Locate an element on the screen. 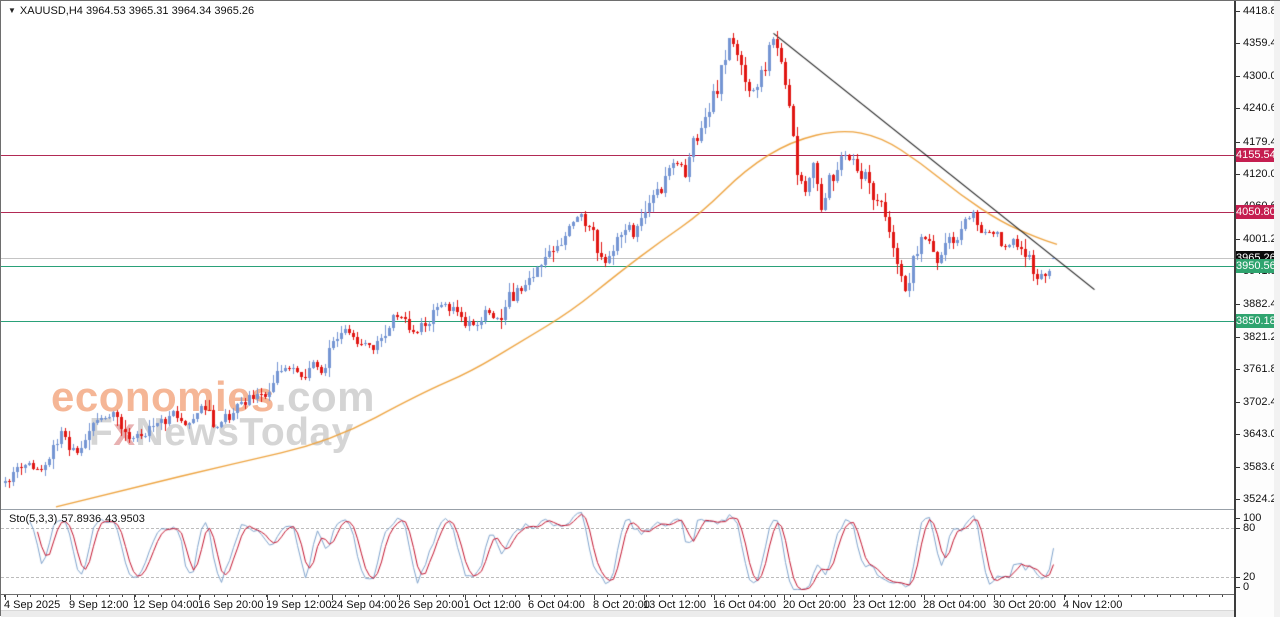 The width and height of the screenshot is (1280, 617). indicator-label: Sto(5,3,3) 57.8936 43.9503 is located at coordinates (77, 519).